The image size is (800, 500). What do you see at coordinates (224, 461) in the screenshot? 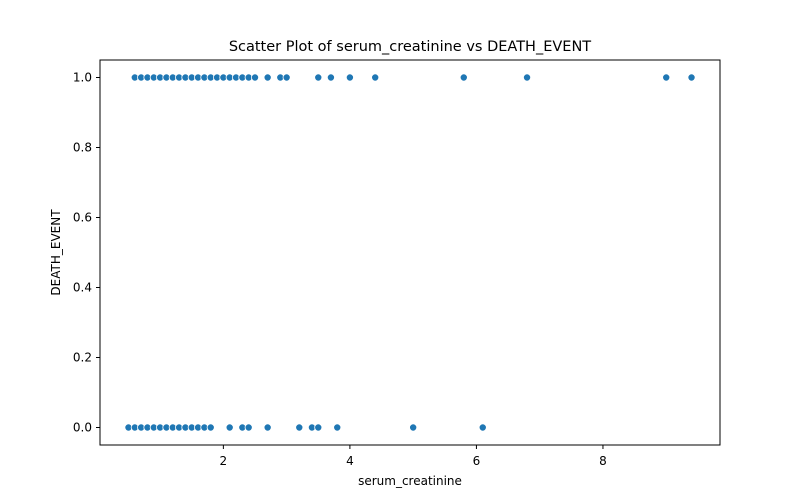
I see `x-tick-label: 2` at bounding box center [224, 461].